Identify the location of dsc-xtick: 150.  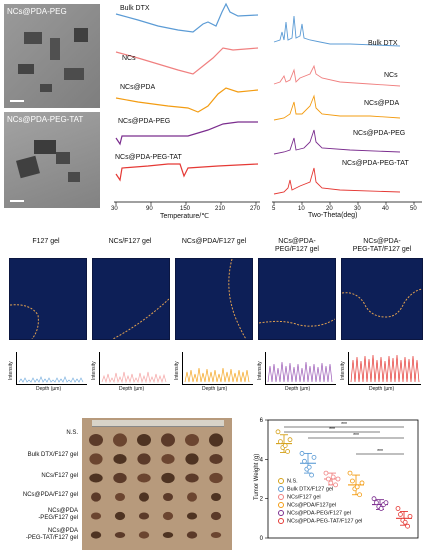
(185, 209).